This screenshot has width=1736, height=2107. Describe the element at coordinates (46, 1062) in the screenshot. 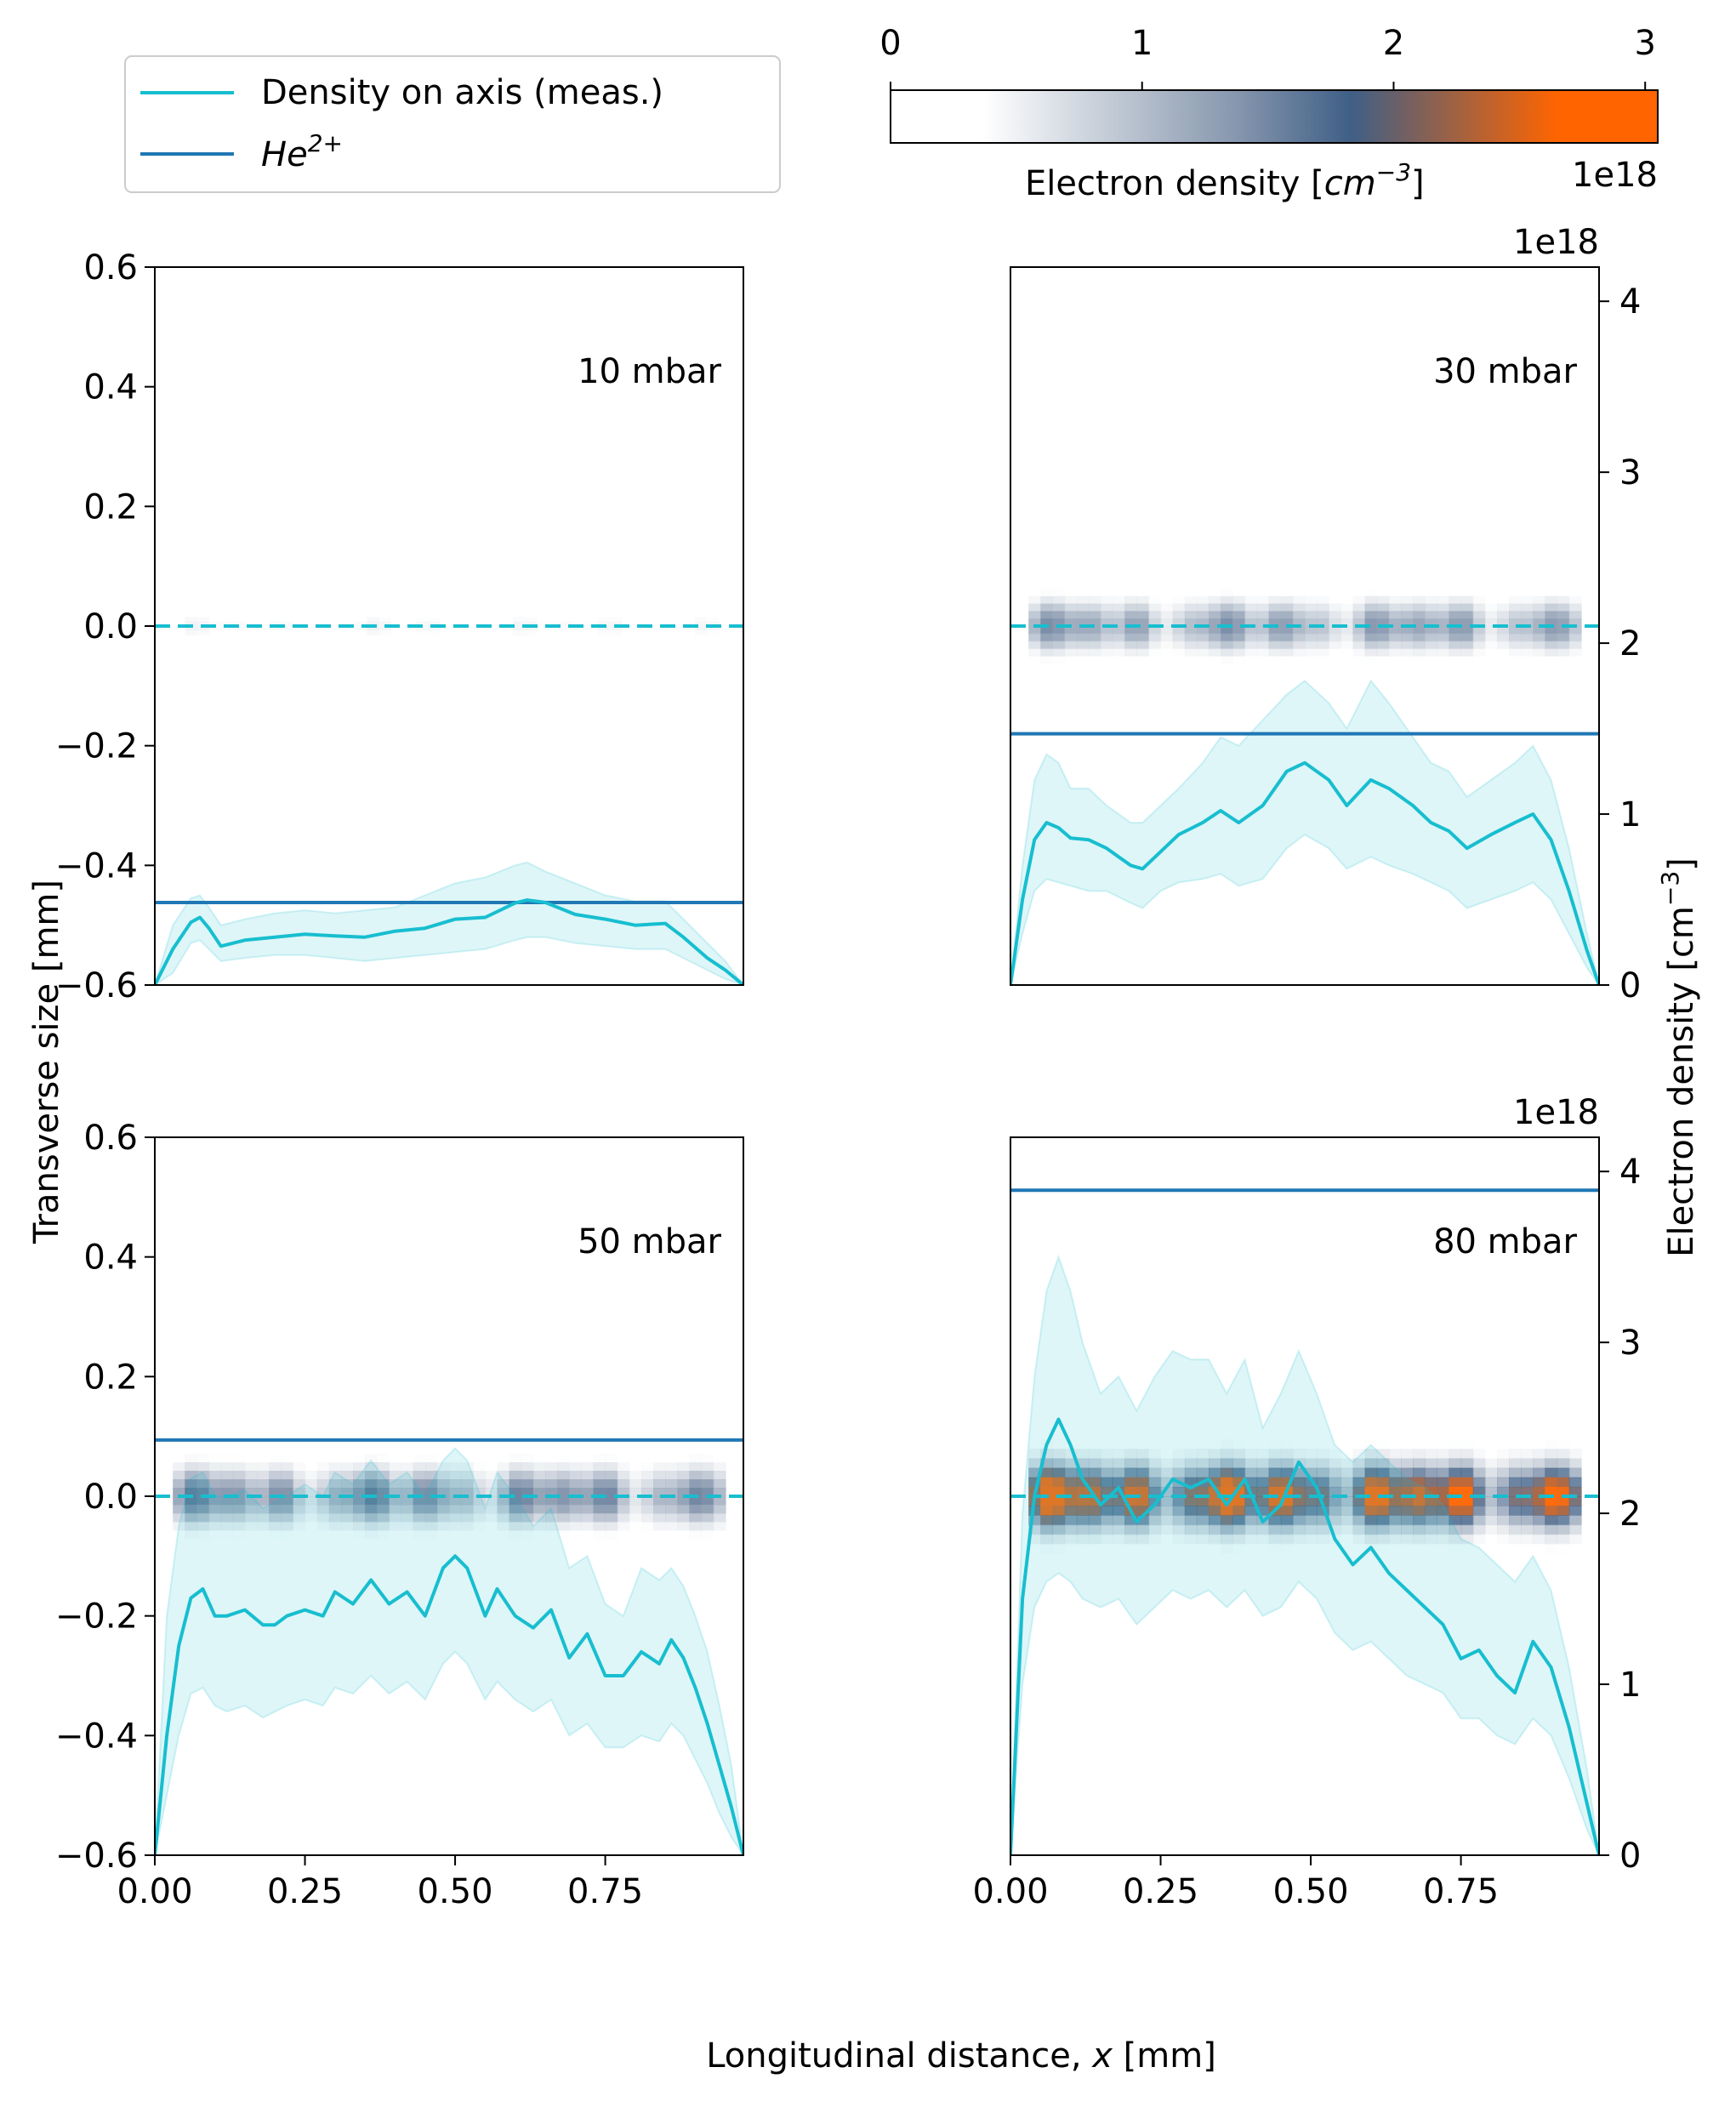

I see `y-axis-label-left: Transverse size [mm]` at that location.